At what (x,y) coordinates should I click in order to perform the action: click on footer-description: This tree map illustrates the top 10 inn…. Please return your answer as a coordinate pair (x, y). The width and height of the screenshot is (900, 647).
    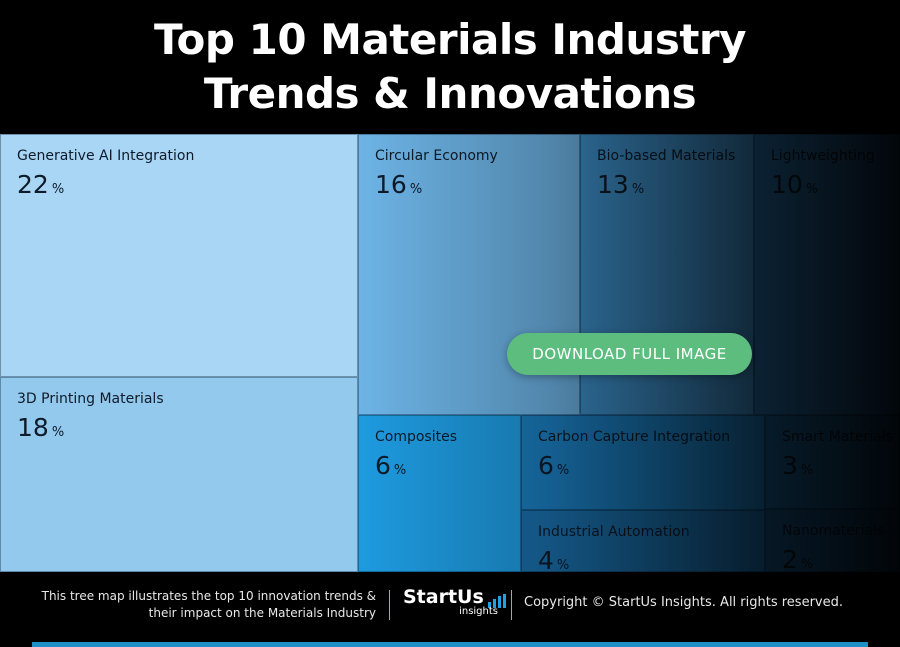
    Looking at the image, I should click on (209, 605).